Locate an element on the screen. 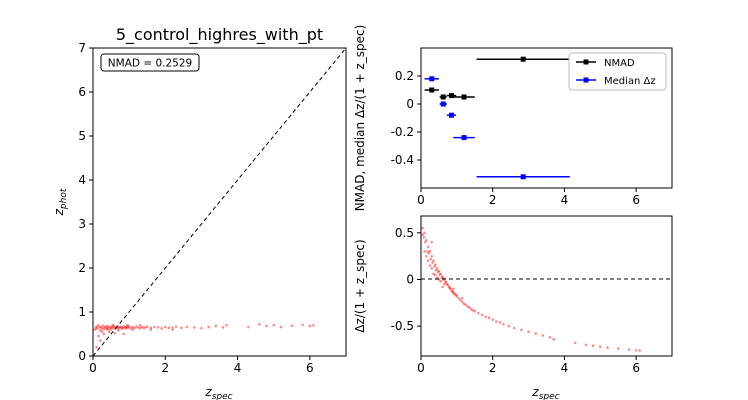 This screenshot has width=748, height=400. bottom-right-x-tick-label: 2 is located at coordinates (493, 368).